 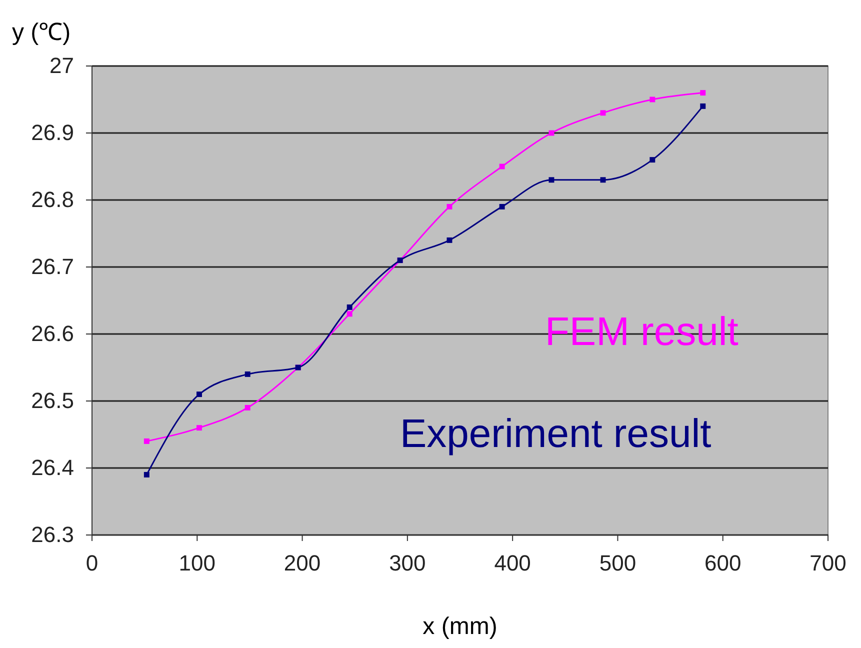 I want to click on y-tick-label: 26.4, so click(x=52, y=467).